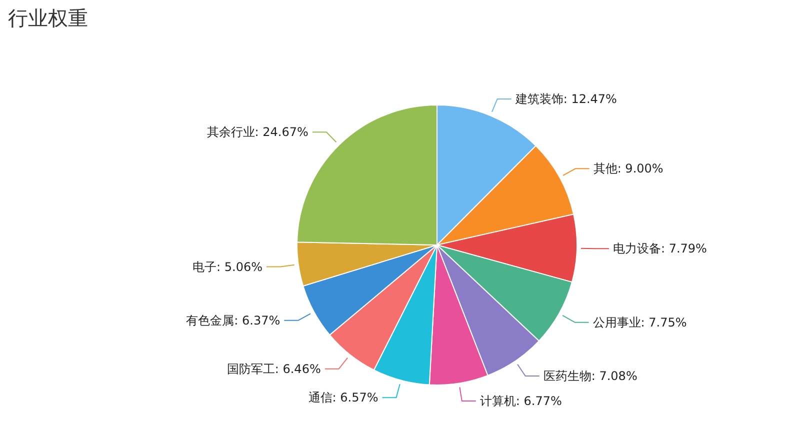  Describe the element at coordinates (521, 401) in the screenshot. I see `slice-label: 计算机: 6.77%` at that location.